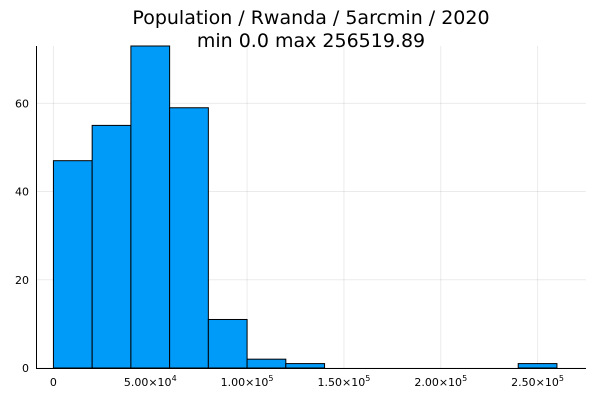 This screenshot has width=600, height=400. What do you see at coordinates (22, 103) in the screenshot?
I see `y-tick-label: 60` at bounding box center [22, 103].